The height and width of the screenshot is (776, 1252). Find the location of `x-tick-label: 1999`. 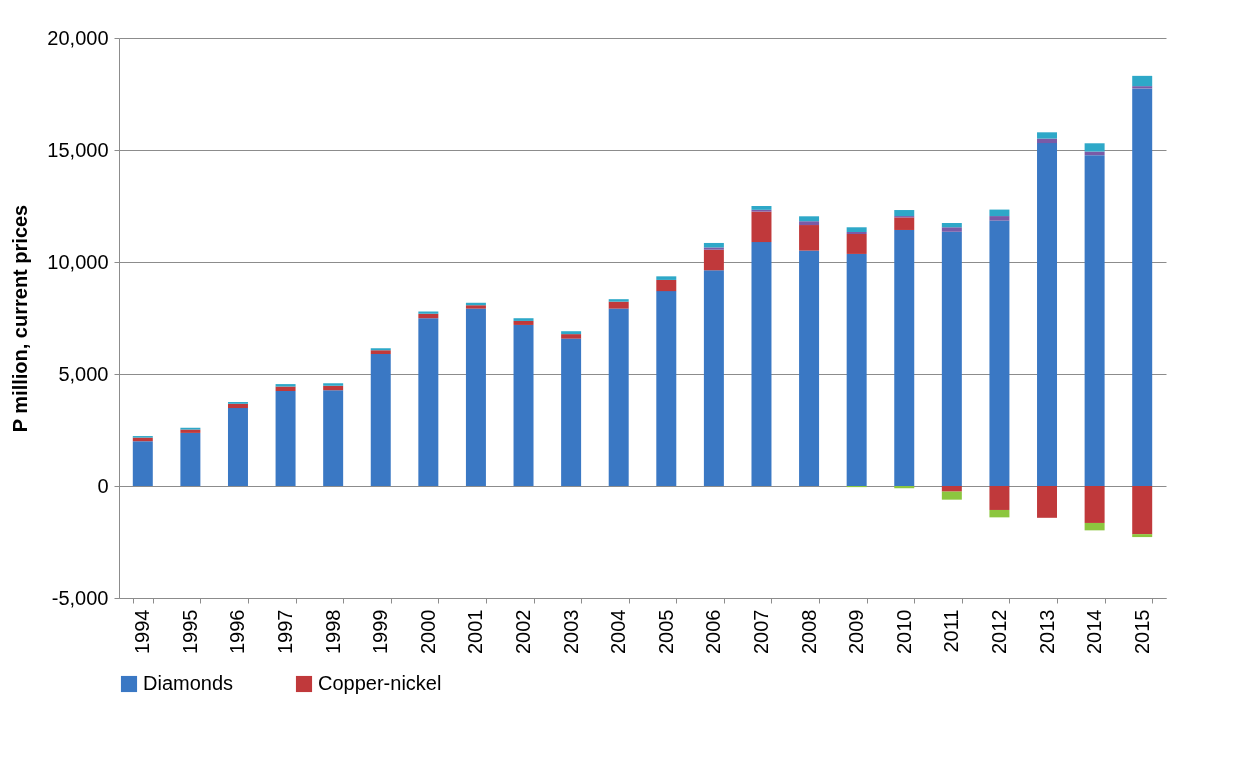

x-tick-label: 1999 is located at coordinates (380, 631).